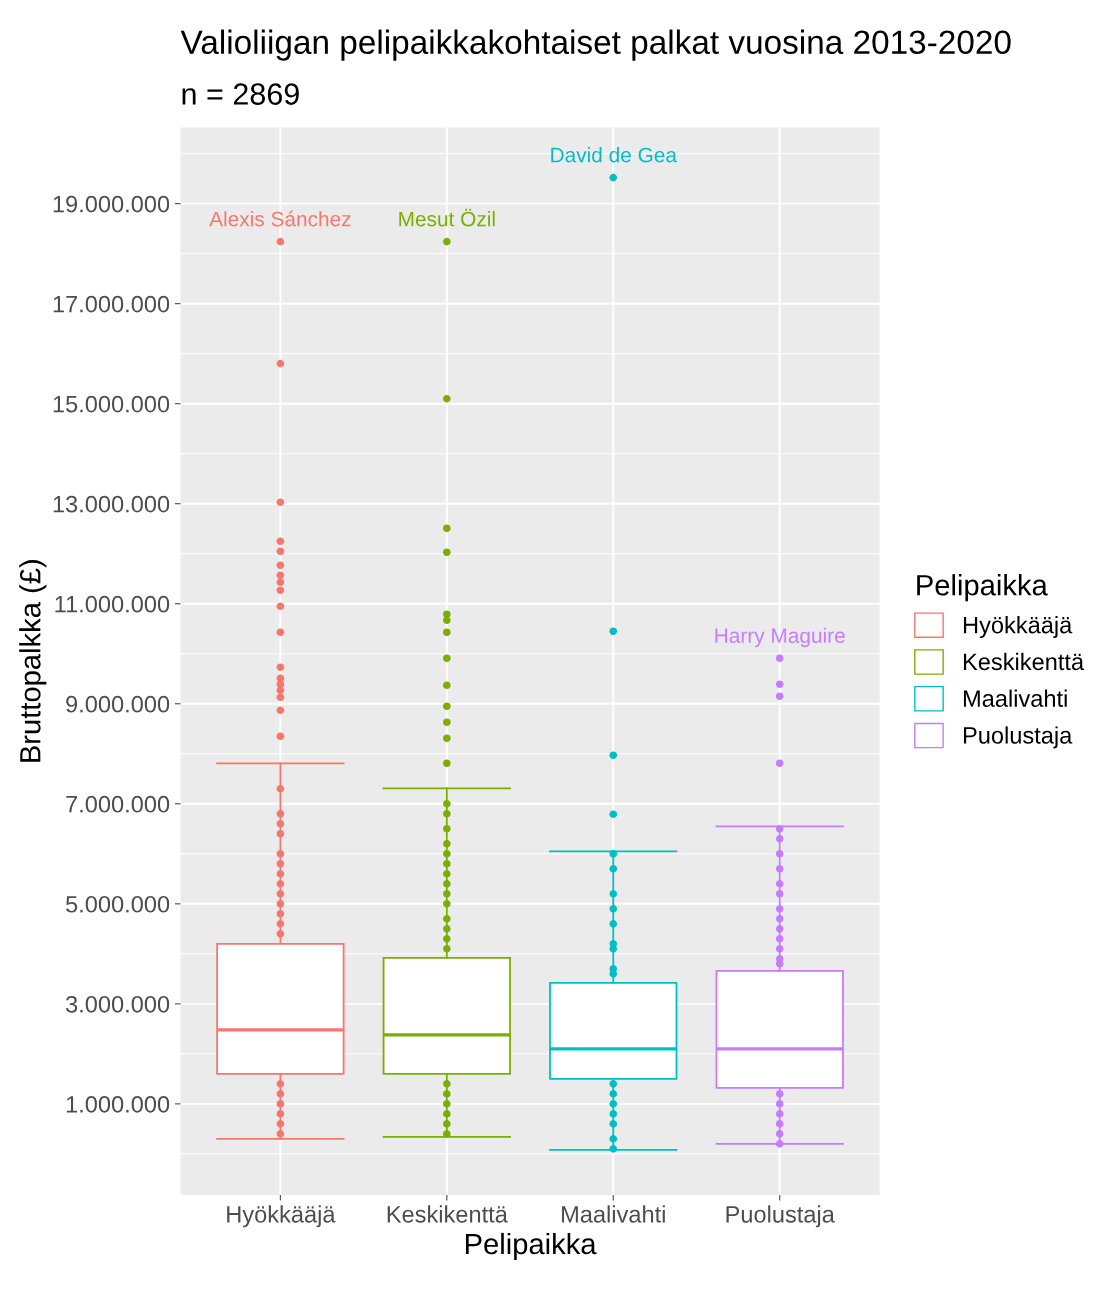 Image resolution: width=1094 pixels, height=1289 pixels. What do you see at coordinates (33, 661) in the screenshot?
I see `y-axis-title: Bruttopalkka (£)` at bounding box center [33, 661].